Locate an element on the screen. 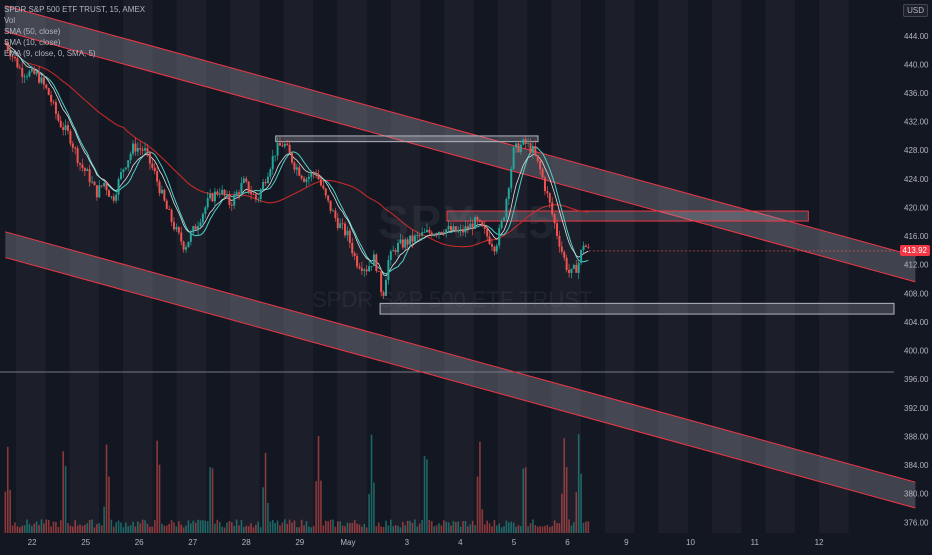 This screenshot has width=932, height=555. legend-vol: Vol is located at coordinates (10, 20).